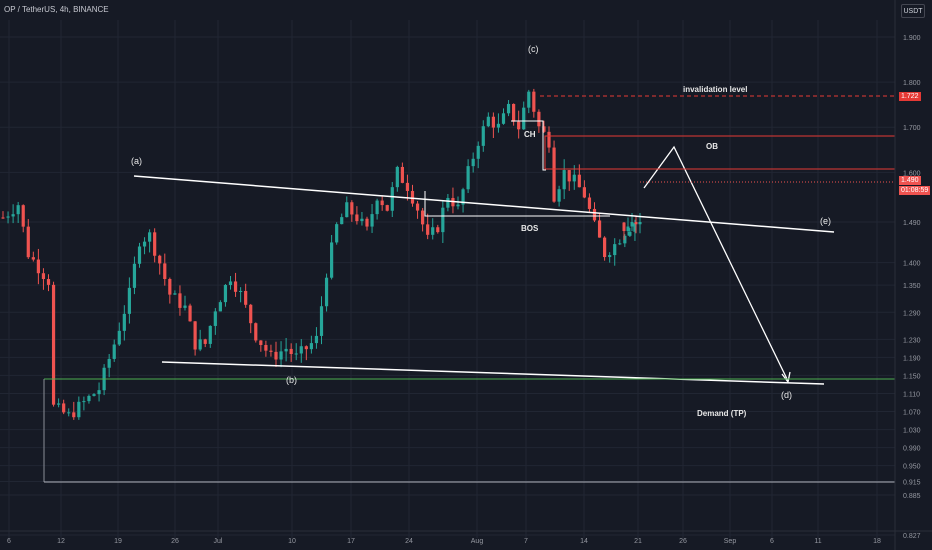 The width and height of the screenshot is (932, 550). What do you see at coordinates (910, 180) in the screenshot?
I see `current-price-tag: 1.490` at bounding box center [910, 180].